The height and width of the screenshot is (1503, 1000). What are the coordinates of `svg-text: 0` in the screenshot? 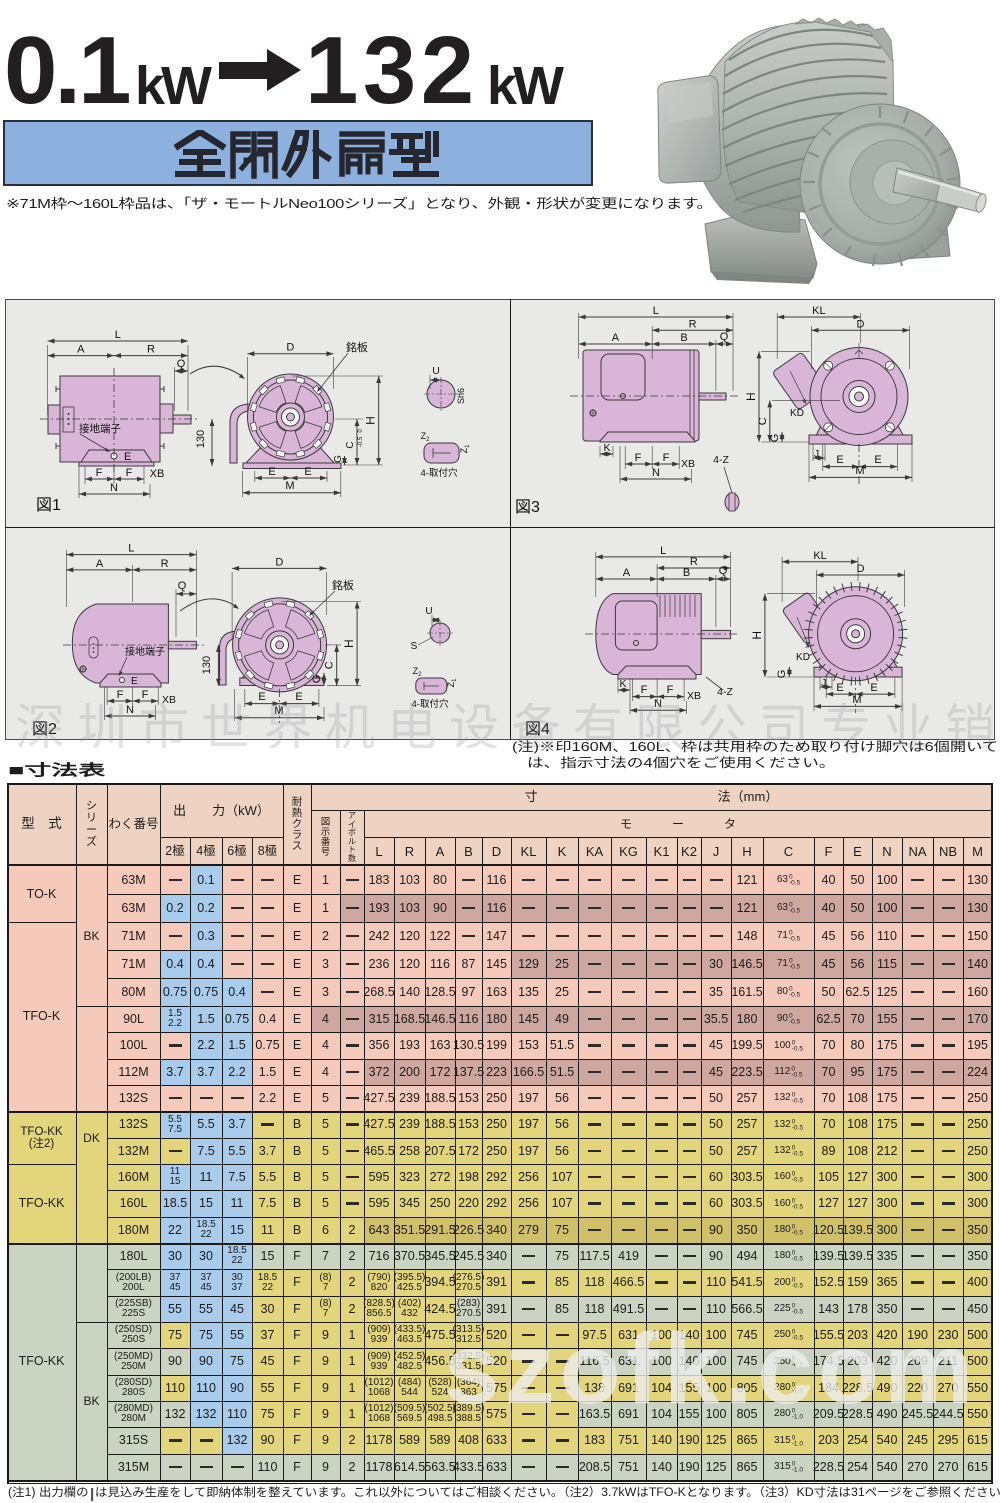 It's located at (361, 431).